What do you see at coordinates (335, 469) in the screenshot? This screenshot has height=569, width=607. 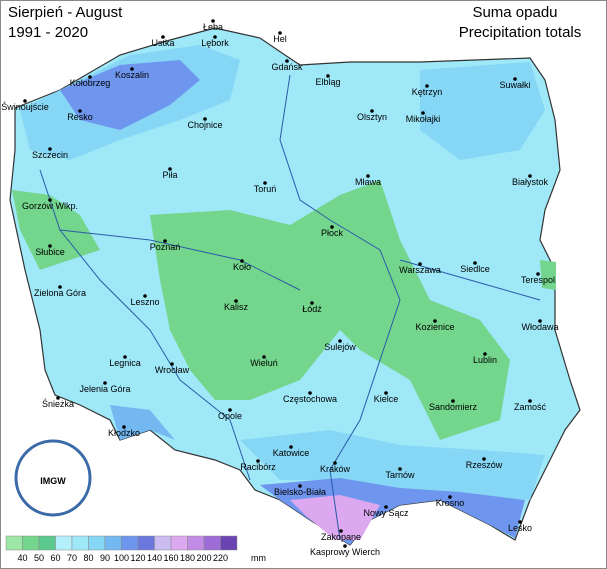 I see `city-label: Kraków` at bounding box center [335, 469].